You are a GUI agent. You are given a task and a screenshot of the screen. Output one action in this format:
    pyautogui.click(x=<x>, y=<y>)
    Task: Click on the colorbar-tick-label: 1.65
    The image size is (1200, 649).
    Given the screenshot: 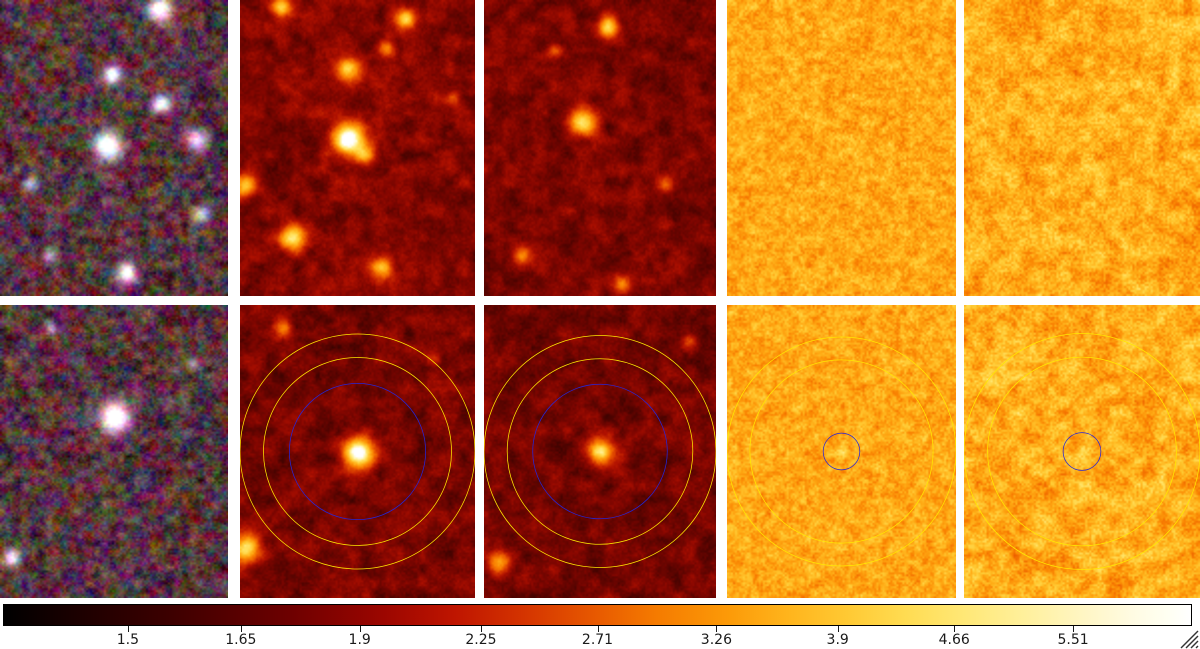 What is the action you would take?
    pyautogui.click(x=241, y=640)
    